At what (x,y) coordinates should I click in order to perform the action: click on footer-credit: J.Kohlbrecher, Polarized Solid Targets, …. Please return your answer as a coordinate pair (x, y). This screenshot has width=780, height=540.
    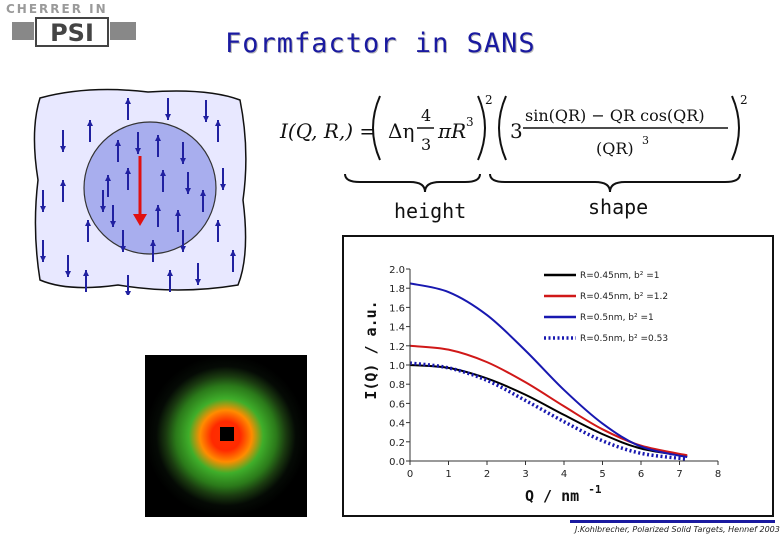
    Looking at the image, I should click on (677, 529).